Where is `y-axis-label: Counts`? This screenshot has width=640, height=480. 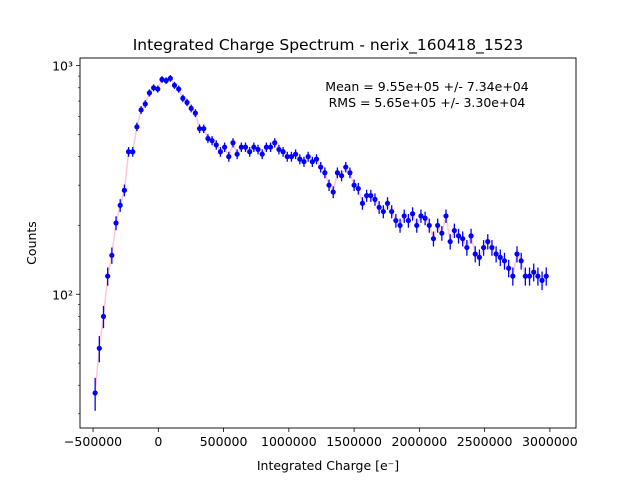 y-axis-label: Counts is located at coordinates (31, 243).